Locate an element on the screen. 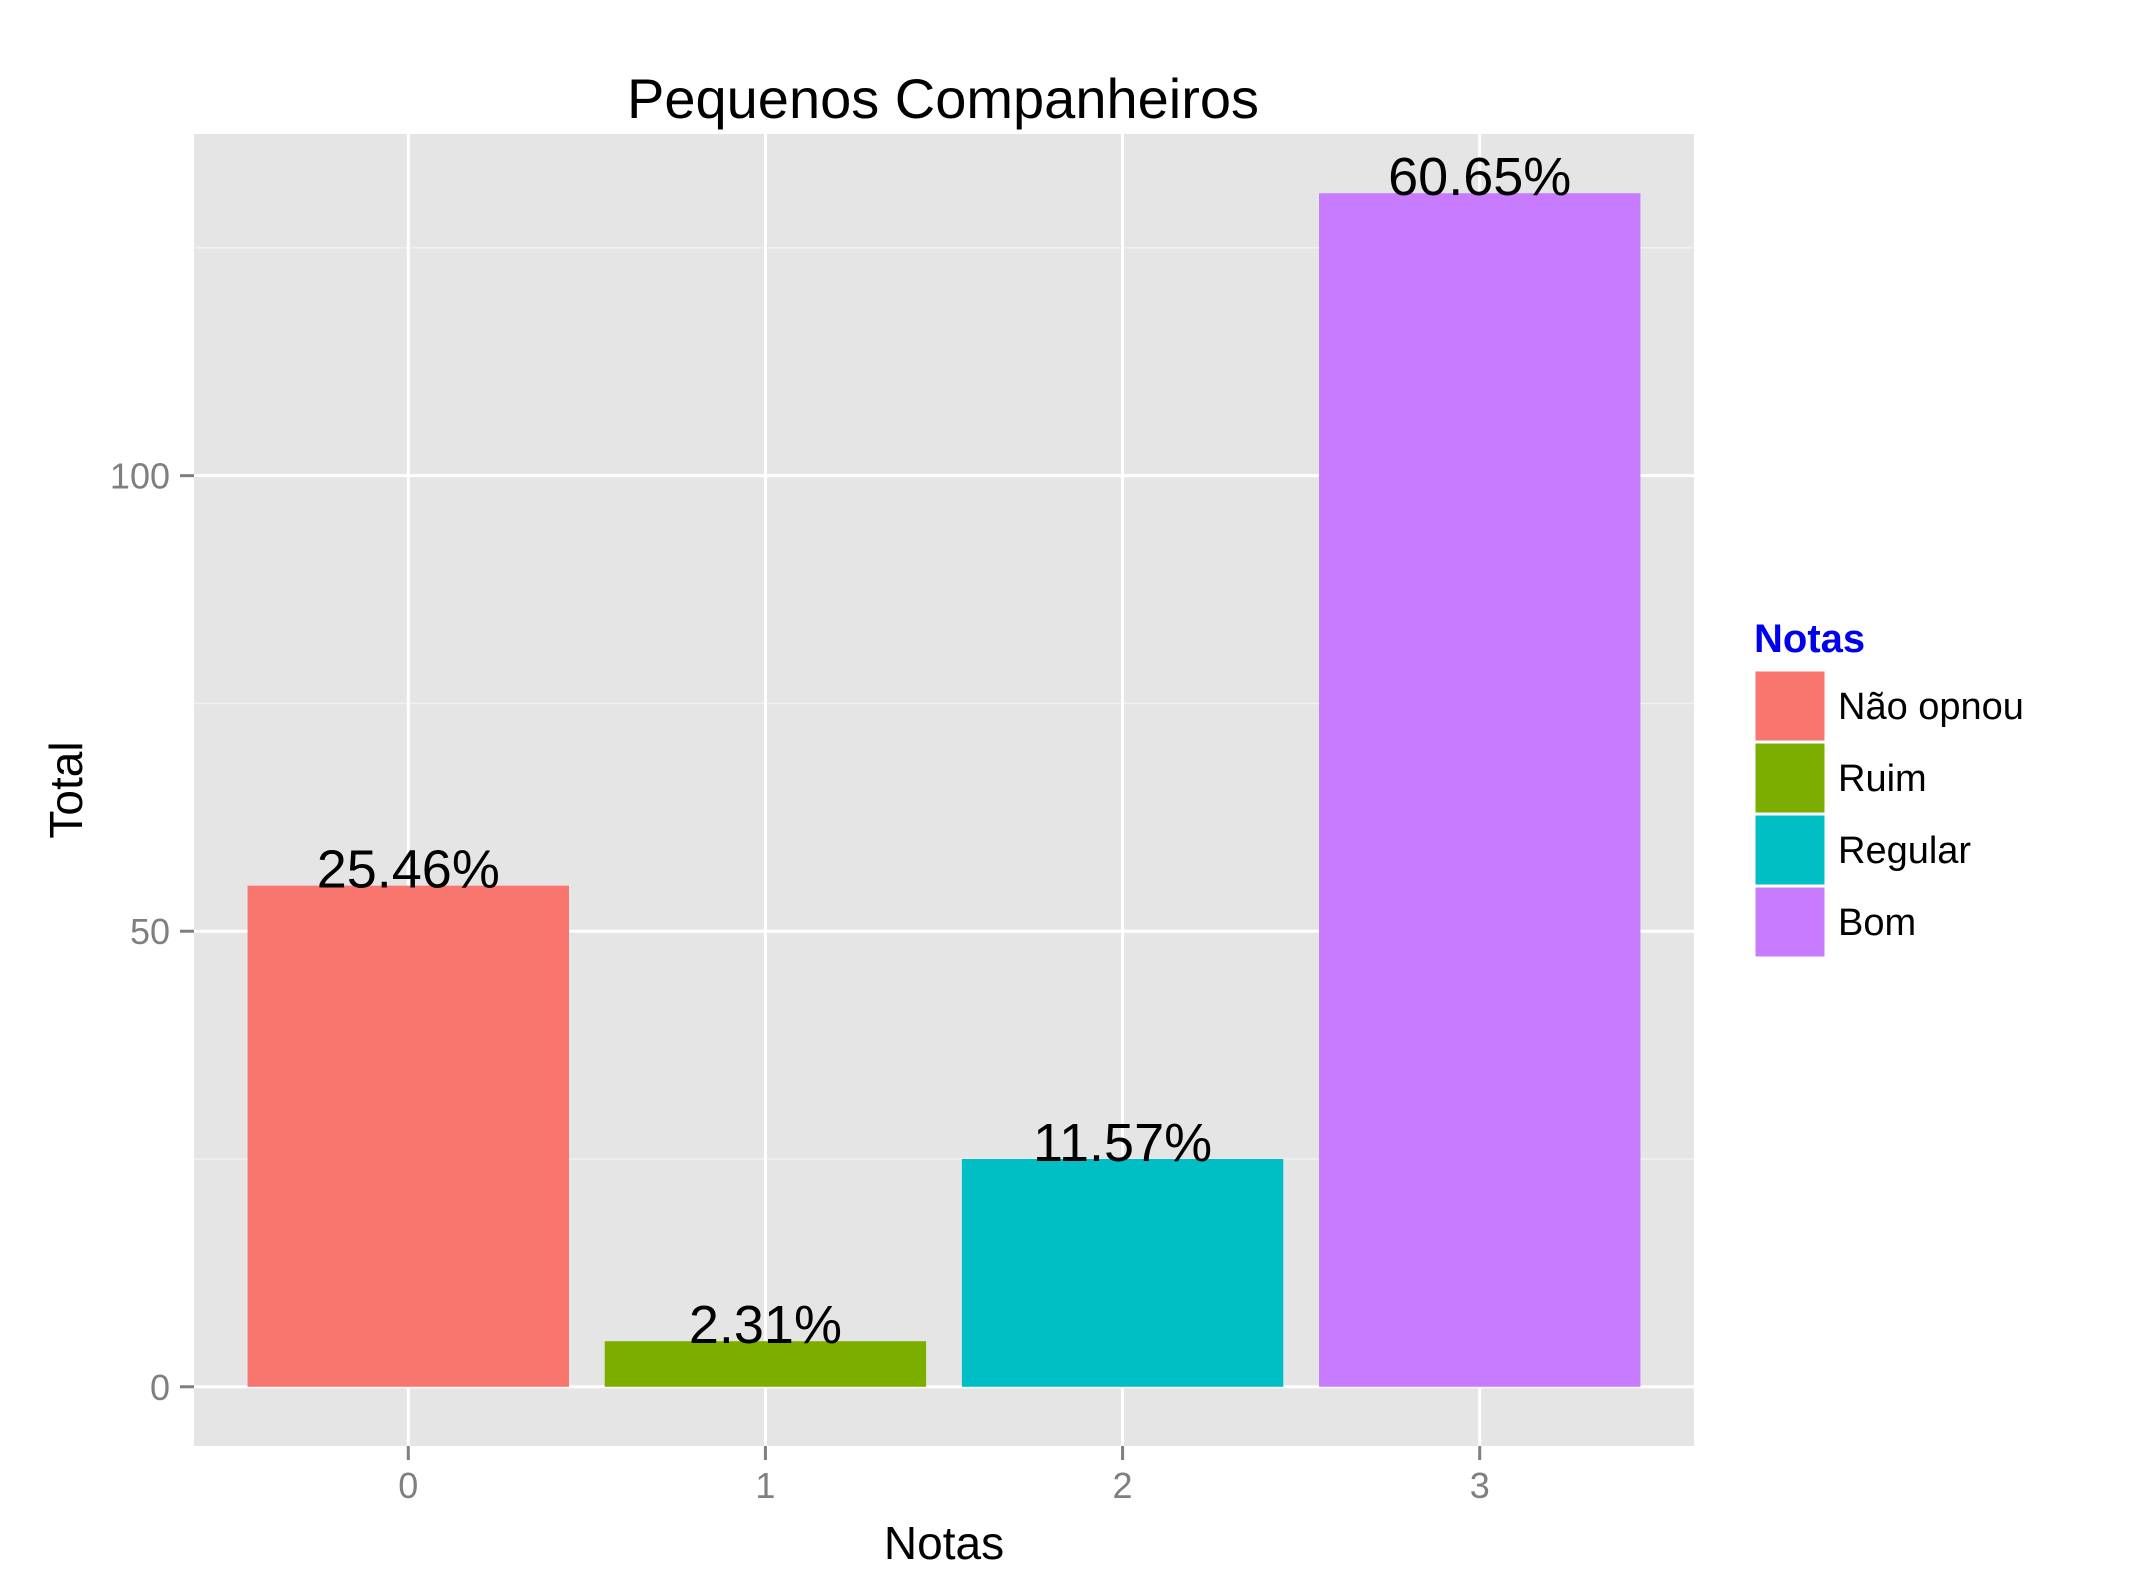 The image size is (2133, 1591). x-tick-label: 0 is located at coordinates (408, 1485).